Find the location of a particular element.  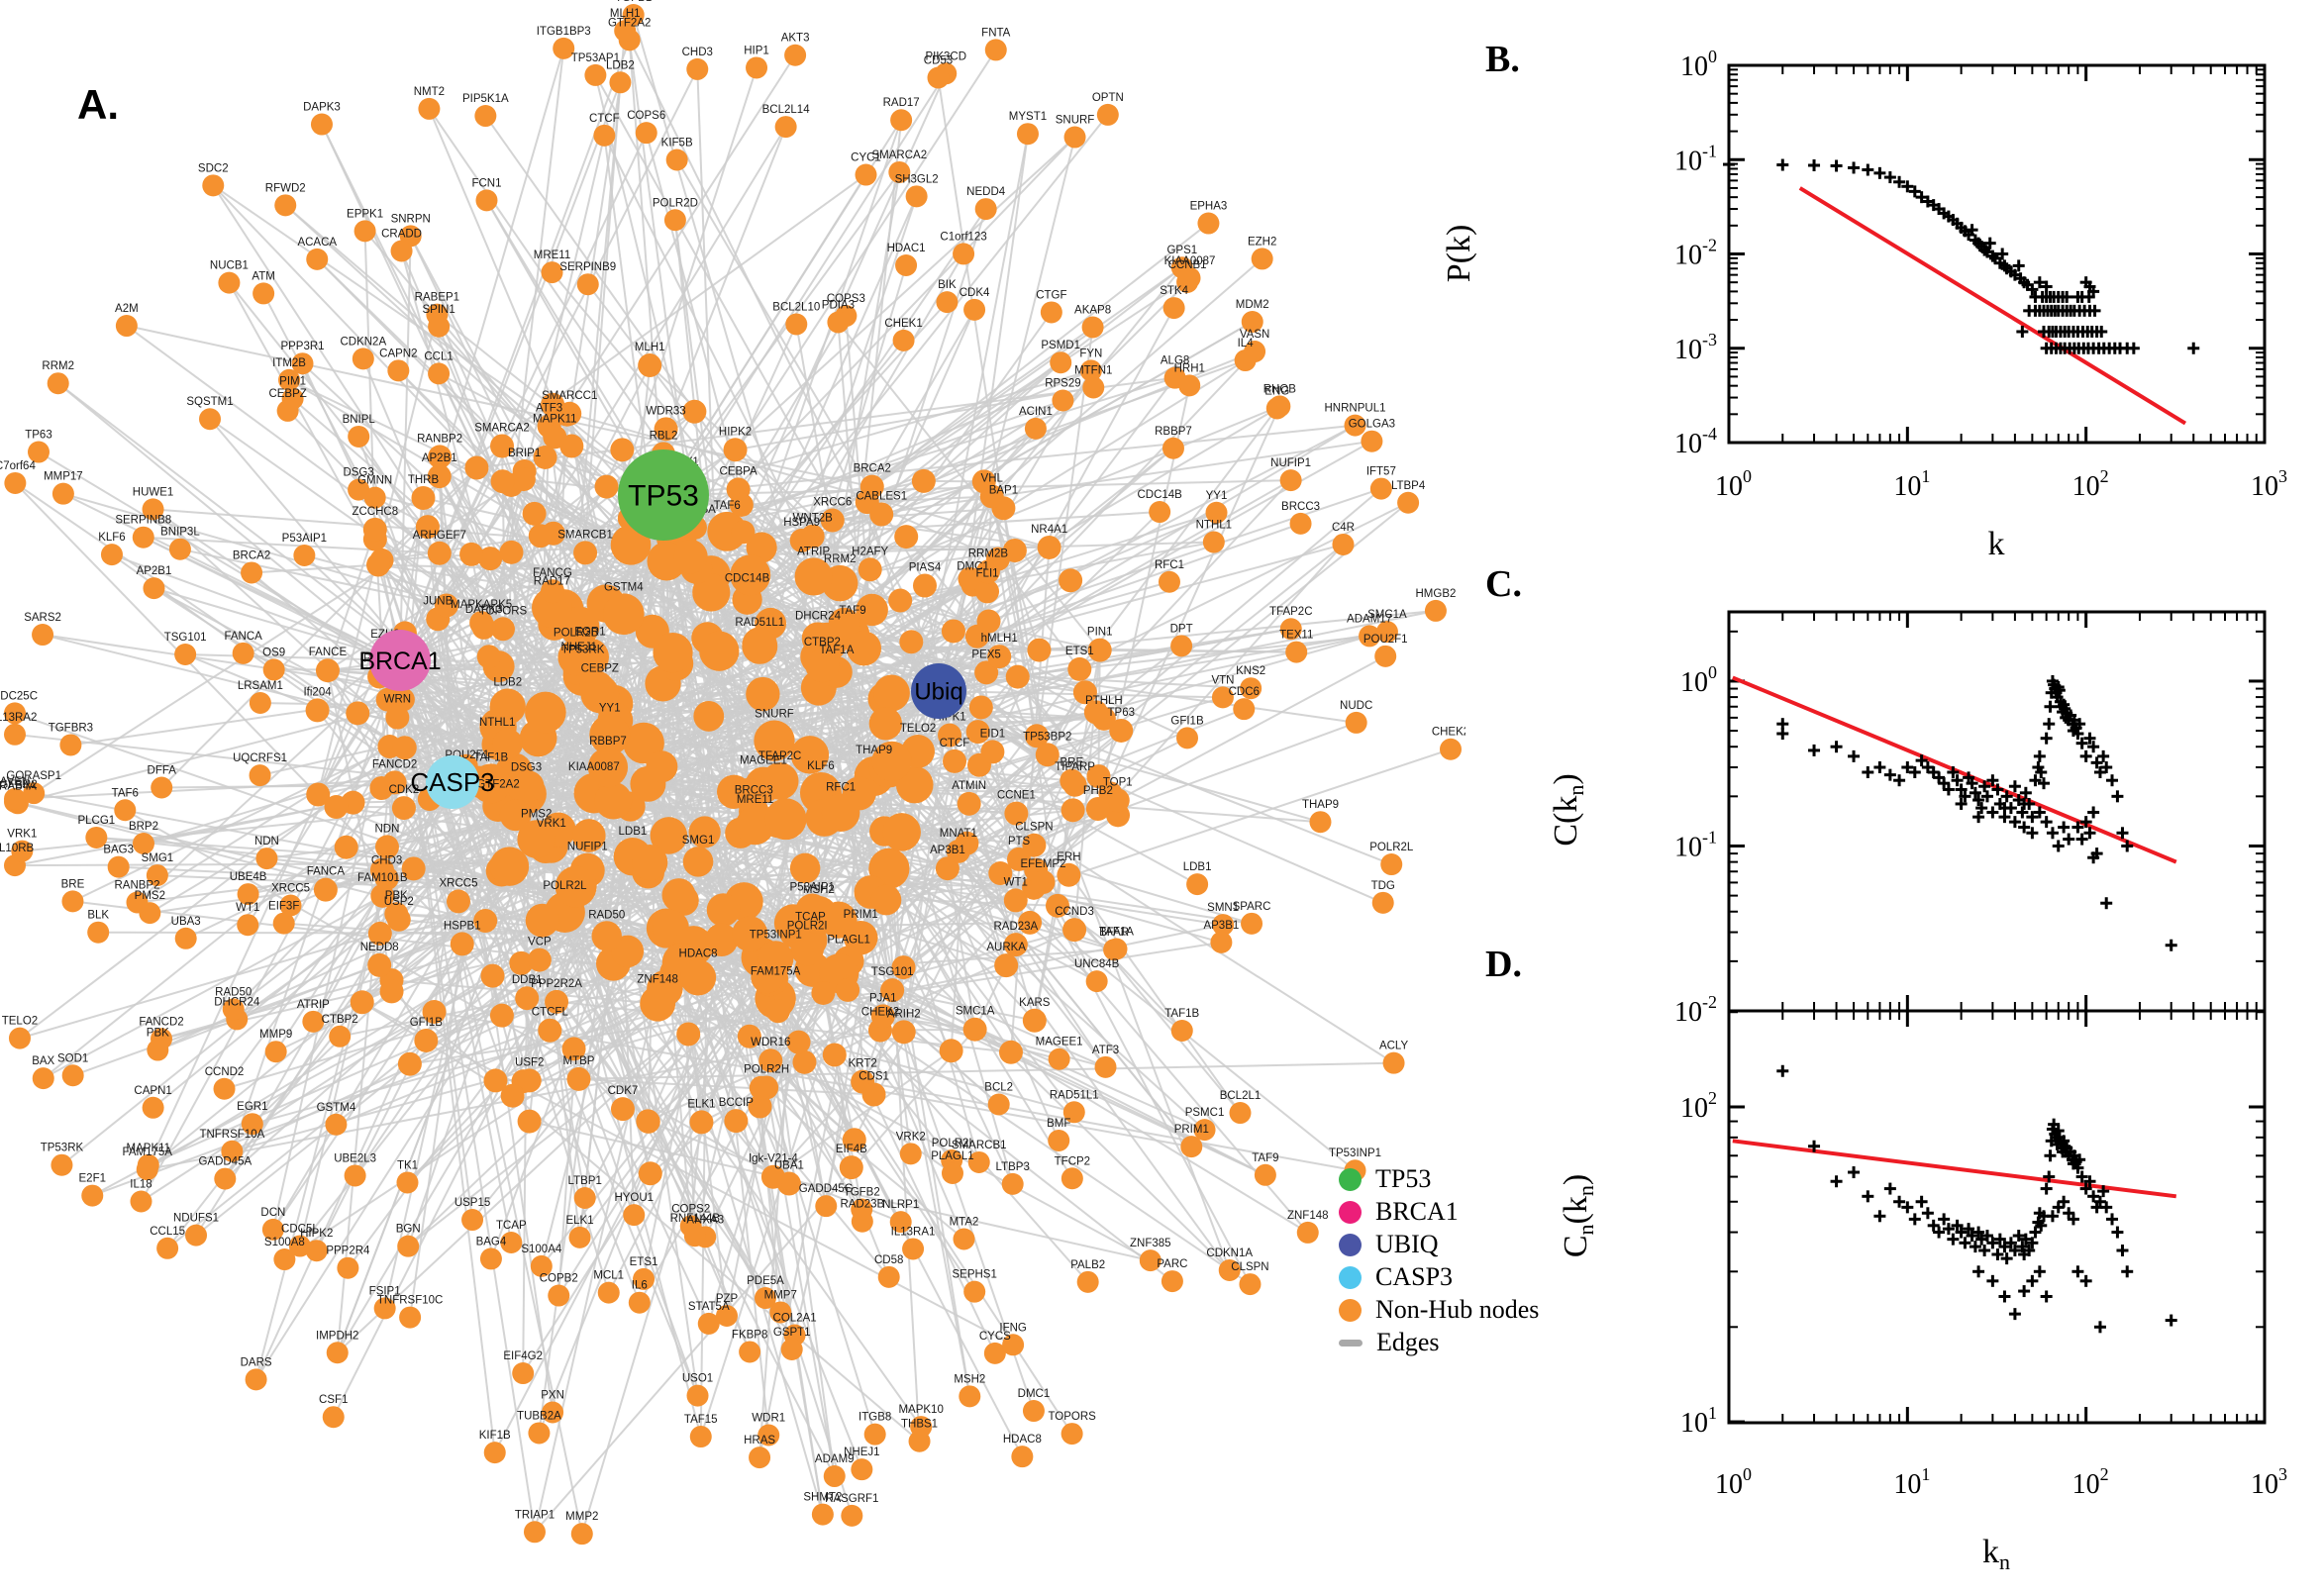

svg-text: ETS1 is located at coordinates (644, 1262).